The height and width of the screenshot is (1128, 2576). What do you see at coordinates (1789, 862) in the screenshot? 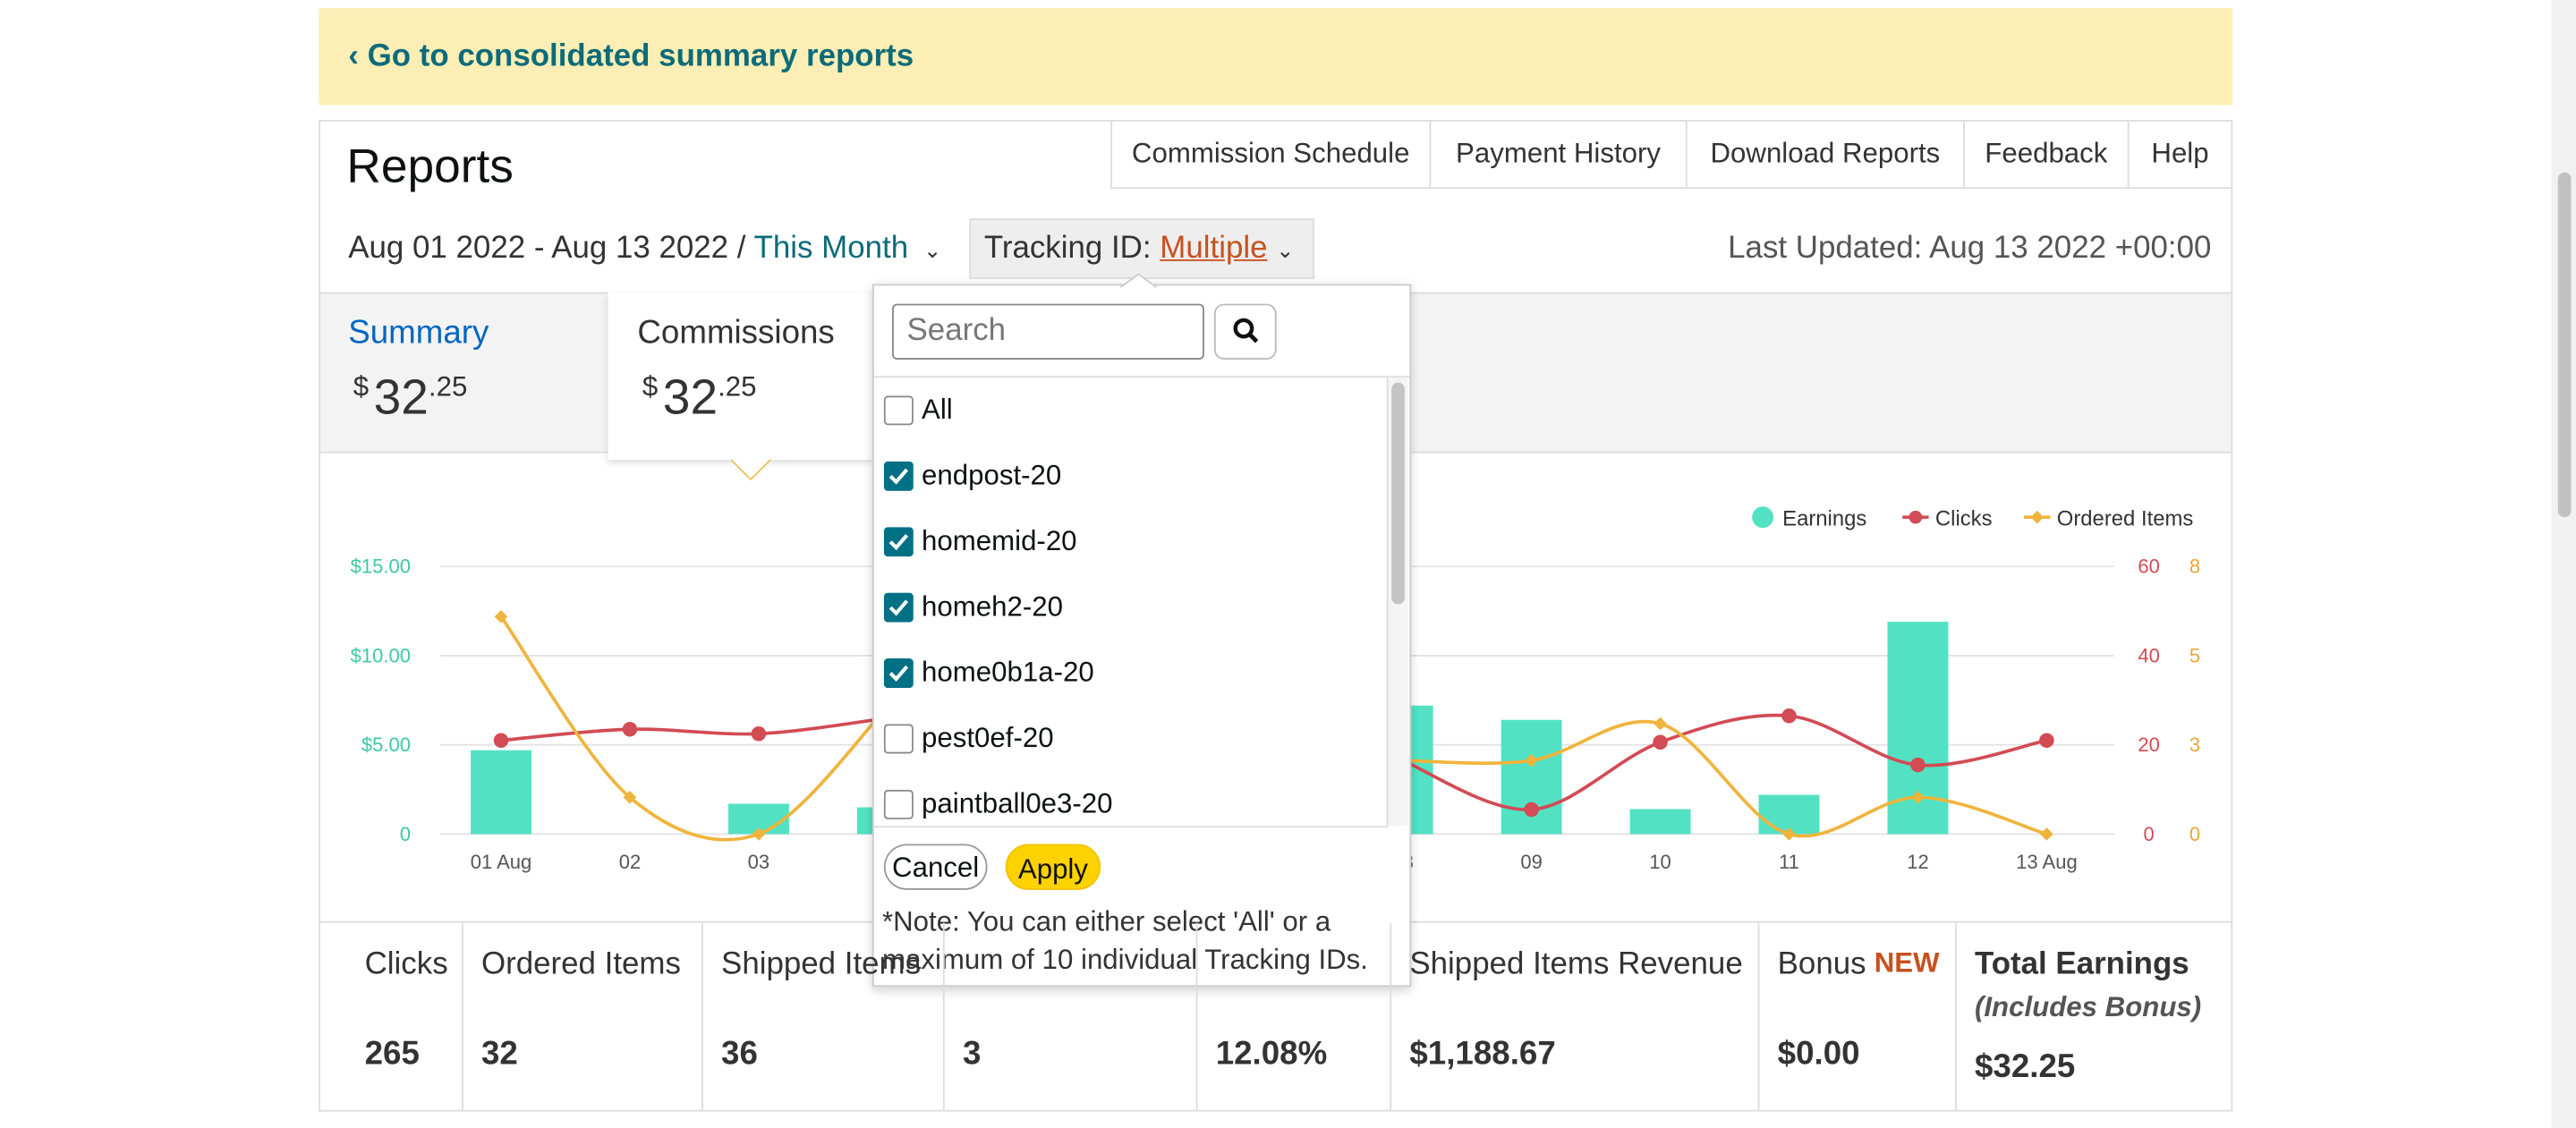
I see `x-tick-label: 11` at bounding box center [1789, 862].